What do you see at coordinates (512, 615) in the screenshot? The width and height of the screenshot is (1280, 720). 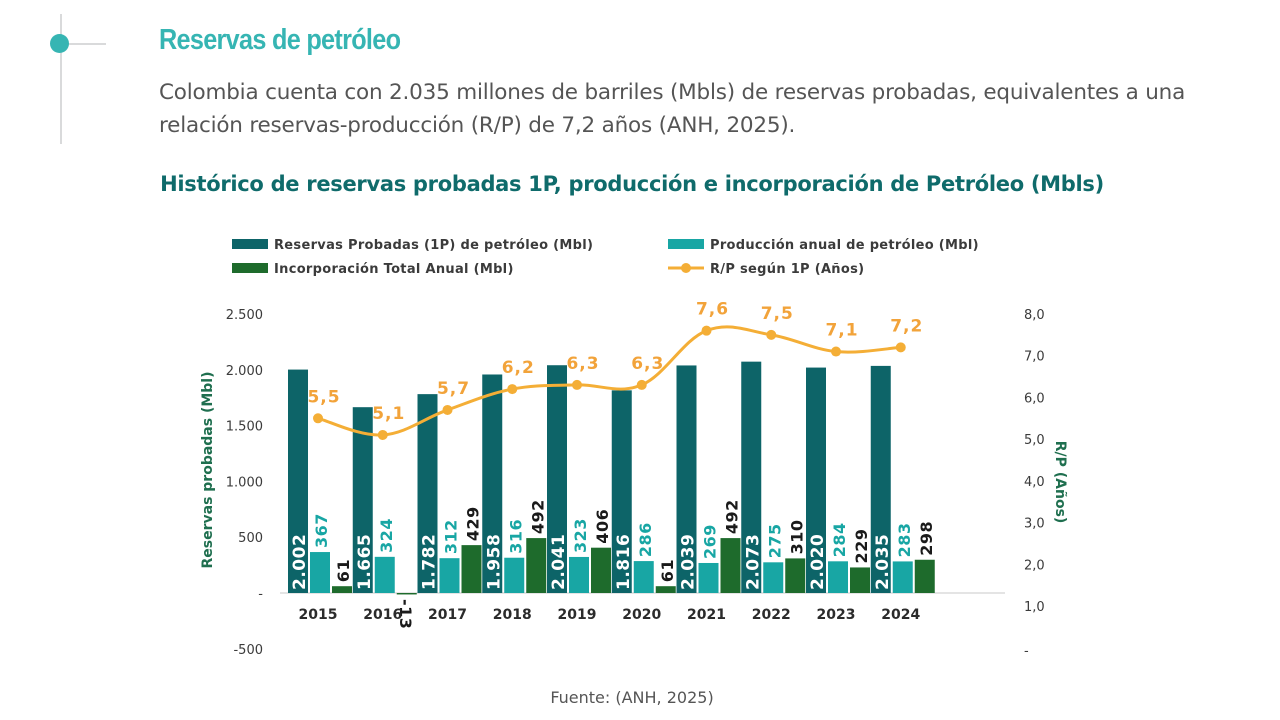 I see `x-tick-label: 2018` at bounding box center [512, 615].